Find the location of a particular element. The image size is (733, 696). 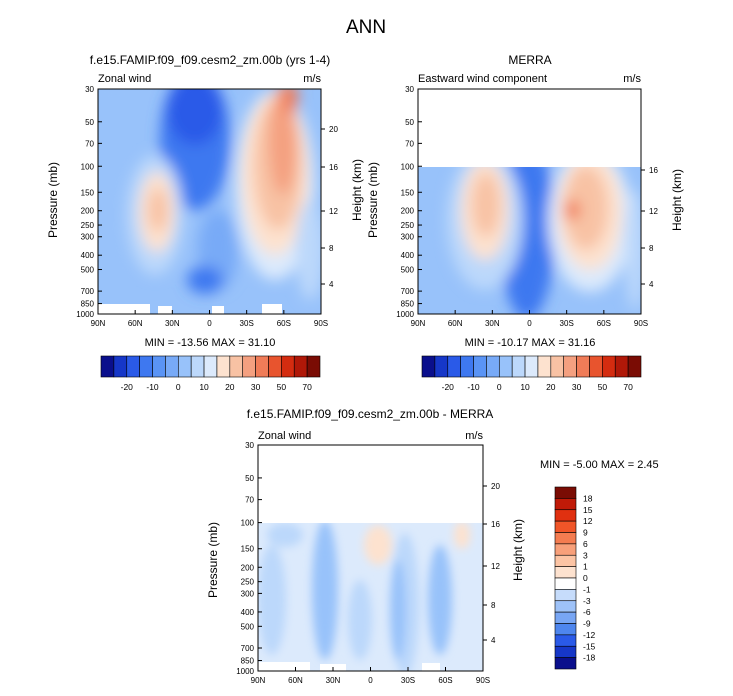

colorbar-label: 12 is located at coordinates (588, 521).